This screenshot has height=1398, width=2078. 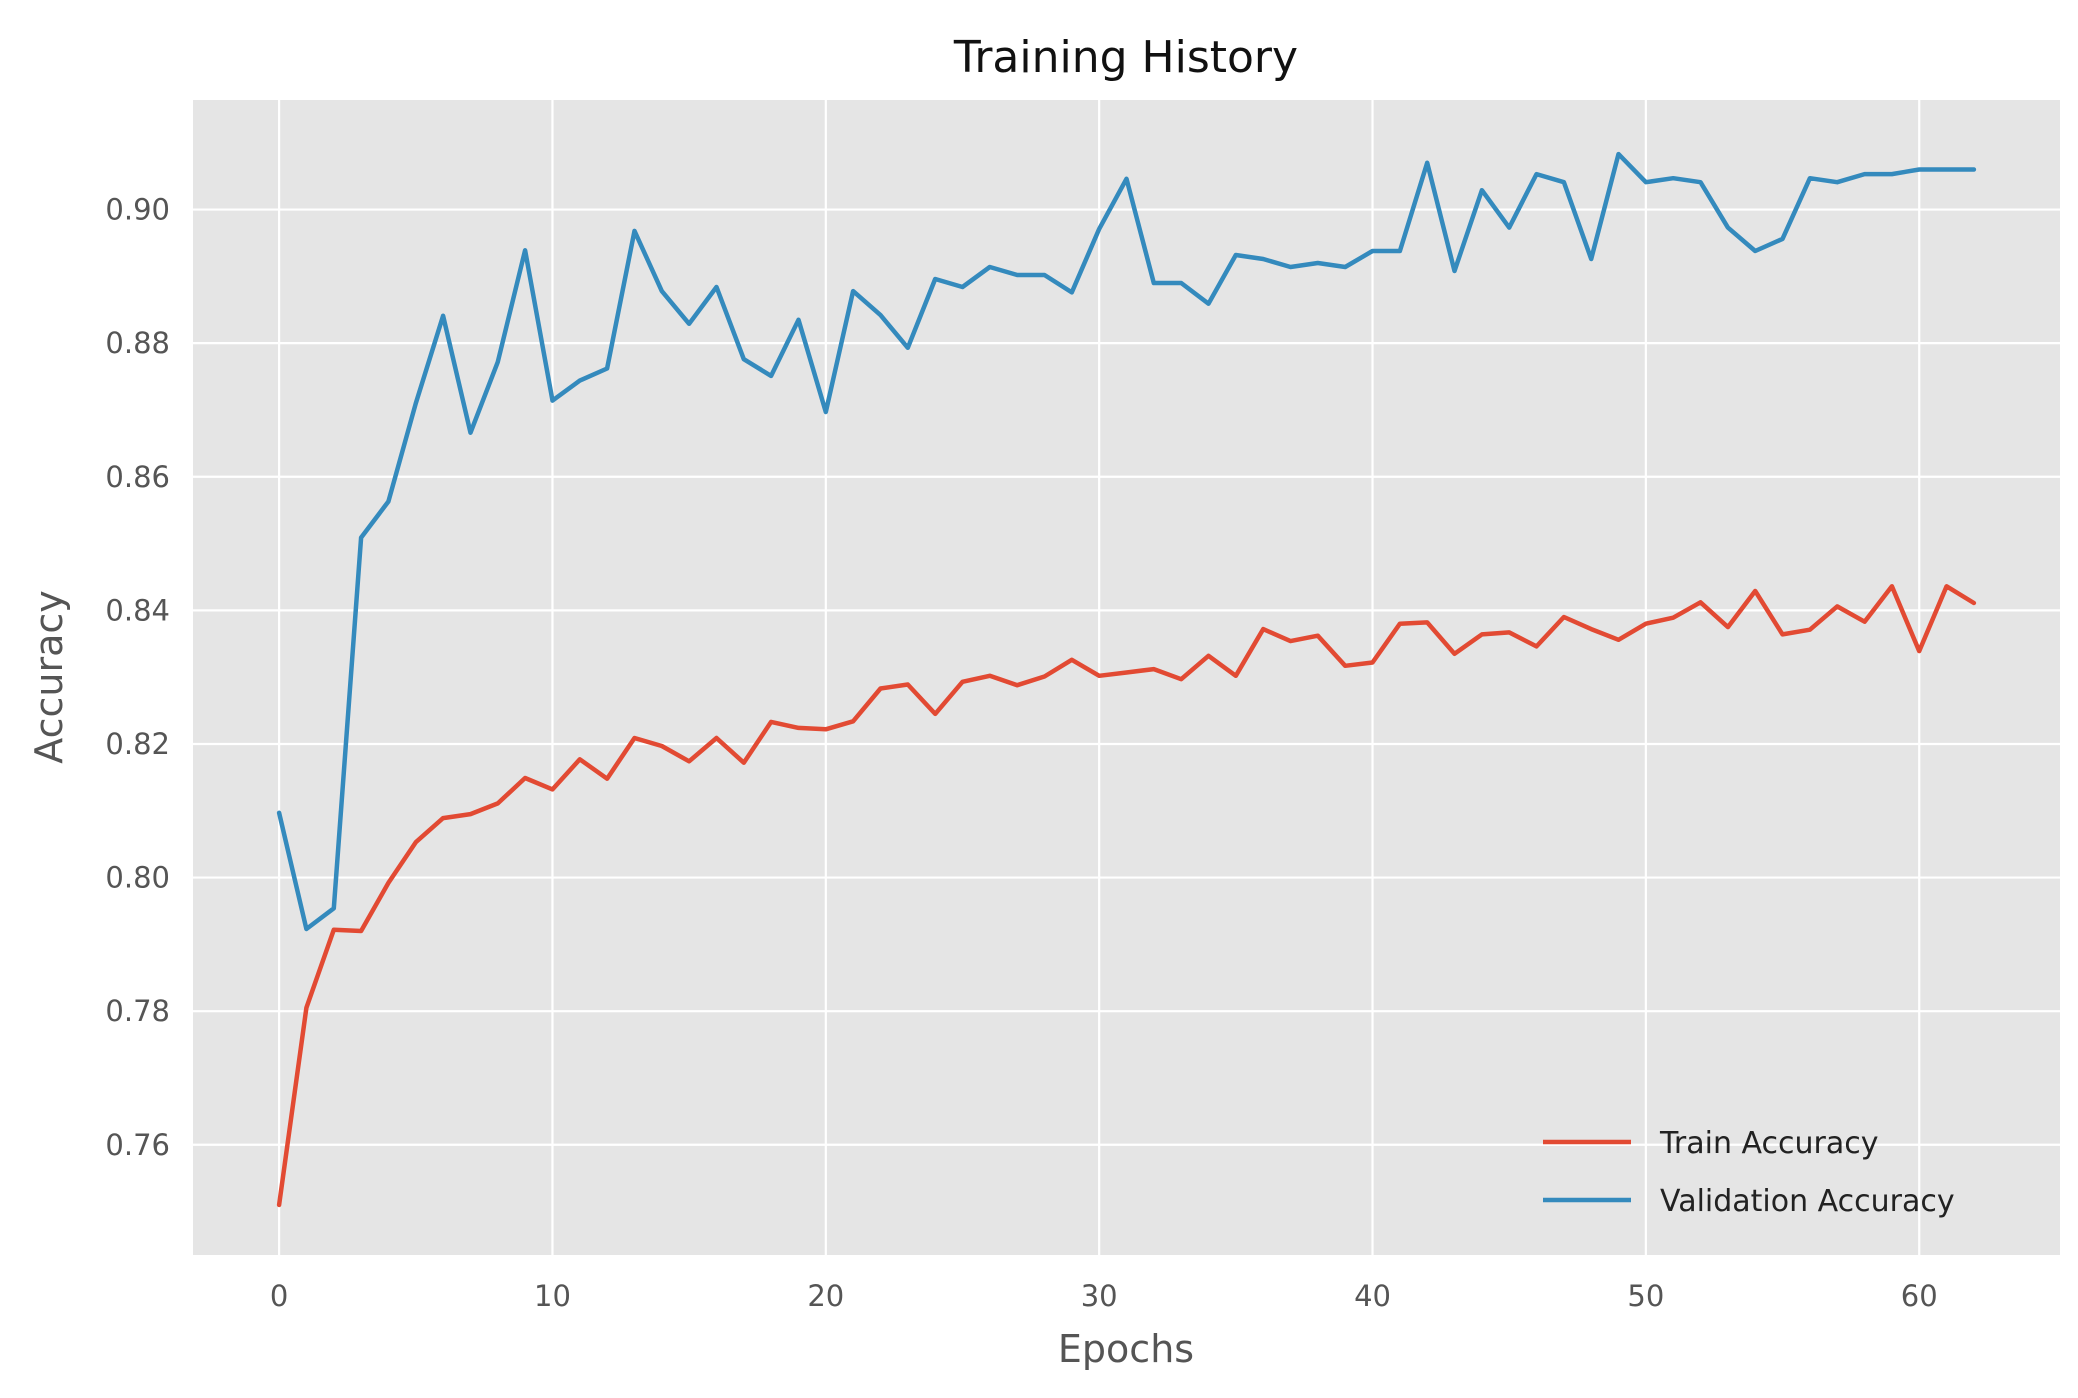 What do you see at coordinates (1099, 1296) in the screenshot?
I see `x-tick-label: 30` at bounding box center [1099, 1296].